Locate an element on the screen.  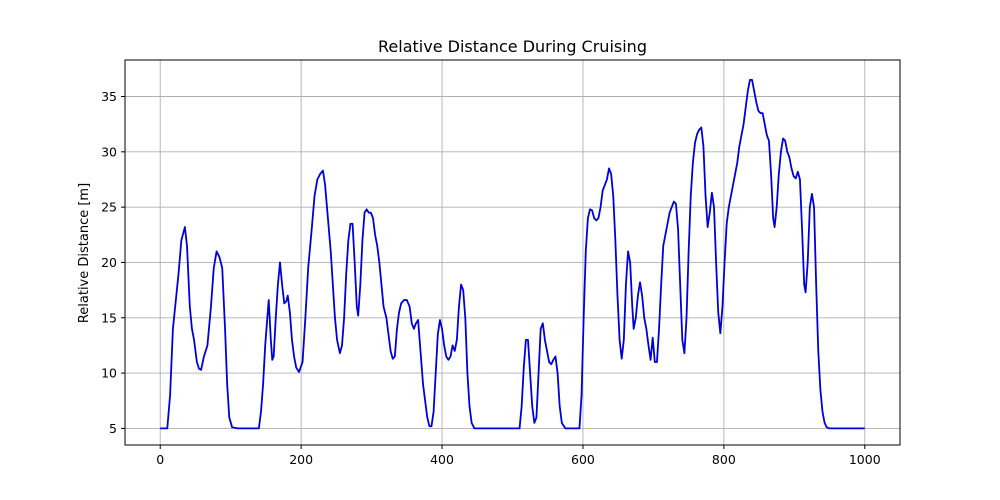
x-tick-label: 600 is located at coordinates (583, 459).